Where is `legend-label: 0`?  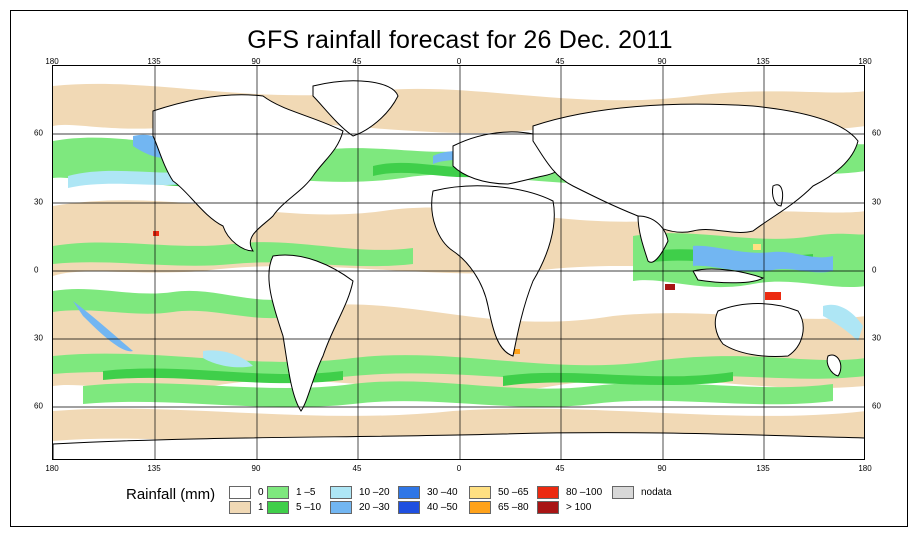
legend-label: 0 is located at coordinates (261, 492).